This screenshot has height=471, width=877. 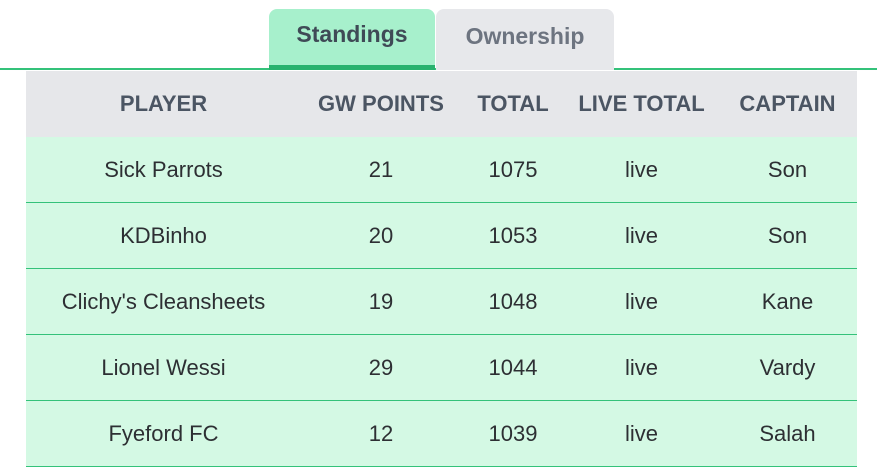 What do you see at coordinates (641, 104) in the screenshot?
I see `column-header-live-total: LIVE TOTAL` at bounding box center [641, 104].